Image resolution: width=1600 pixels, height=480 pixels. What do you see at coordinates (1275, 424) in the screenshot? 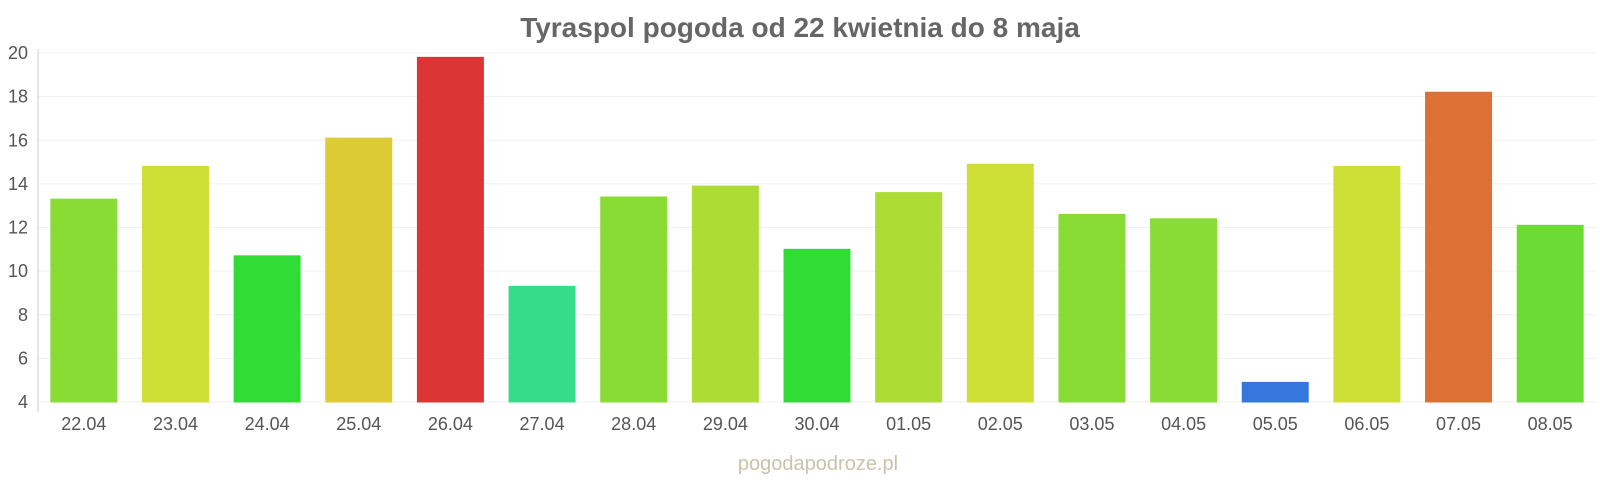
I see `x-tick-label: 05.05` at bounding box center [1275, 424].